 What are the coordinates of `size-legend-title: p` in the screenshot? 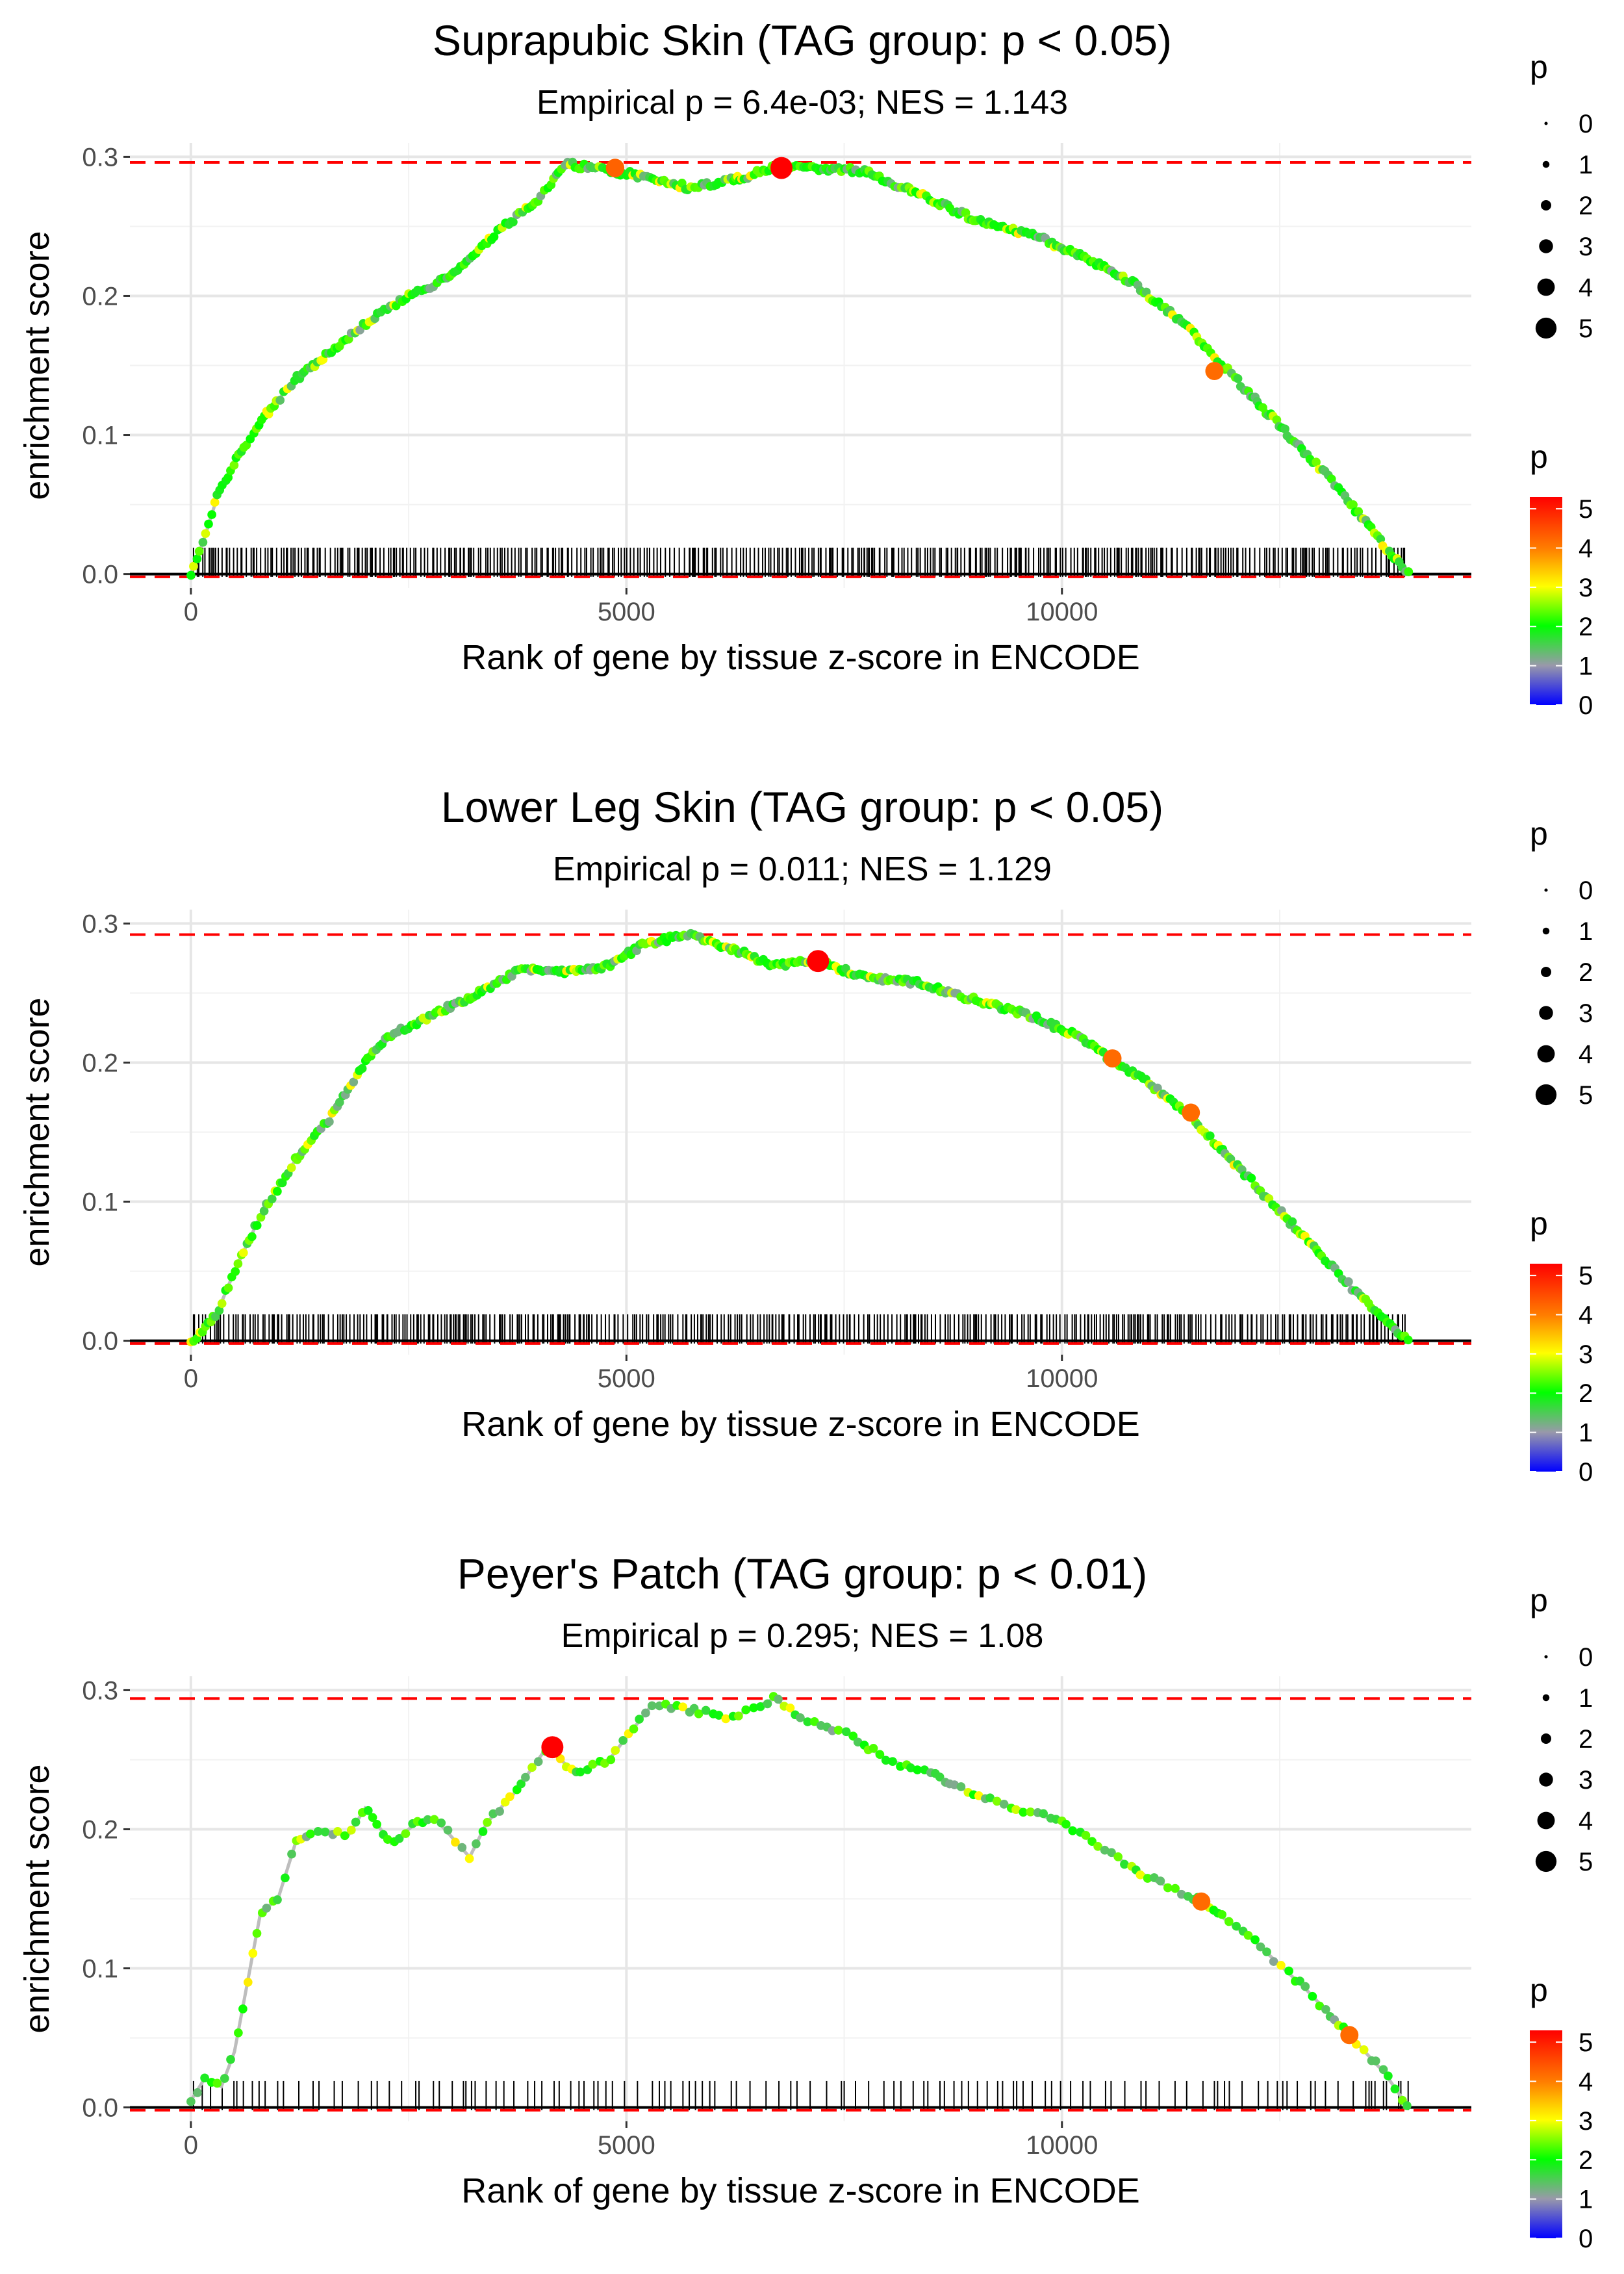 It's located at (1539, 67).